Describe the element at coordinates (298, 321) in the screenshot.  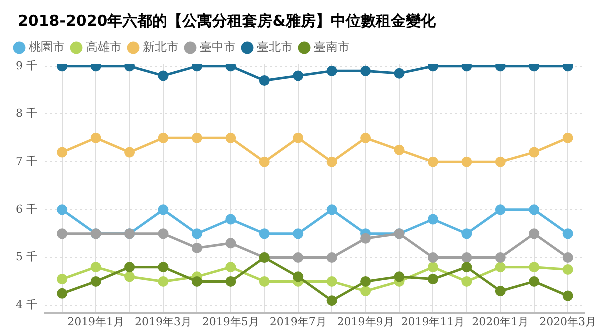
I see `x-tick-label: 2019年7月` at that location.